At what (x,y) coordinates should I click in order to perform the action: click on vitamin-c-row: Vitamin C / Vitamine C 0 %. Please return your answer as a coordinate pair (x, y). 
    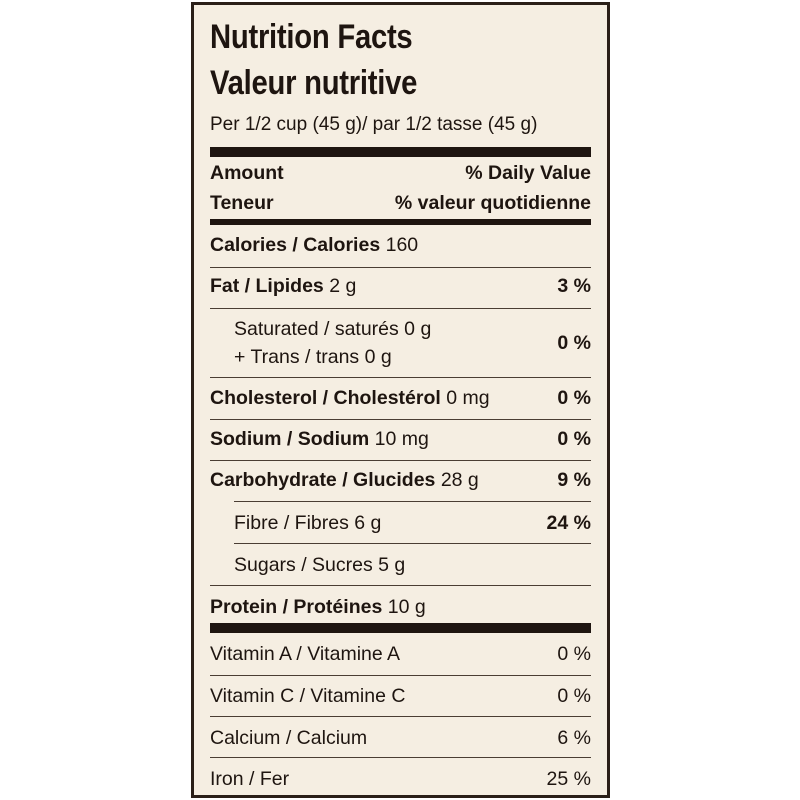
    Looking at the image, I should click on (400, 696).